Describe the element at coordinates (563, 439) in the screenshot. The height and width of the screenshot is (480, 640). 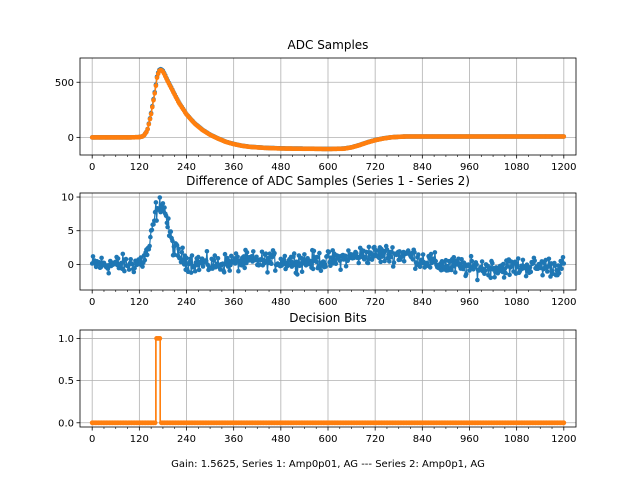
I see `decision-bits-x-tick-label: 1200` at that location.